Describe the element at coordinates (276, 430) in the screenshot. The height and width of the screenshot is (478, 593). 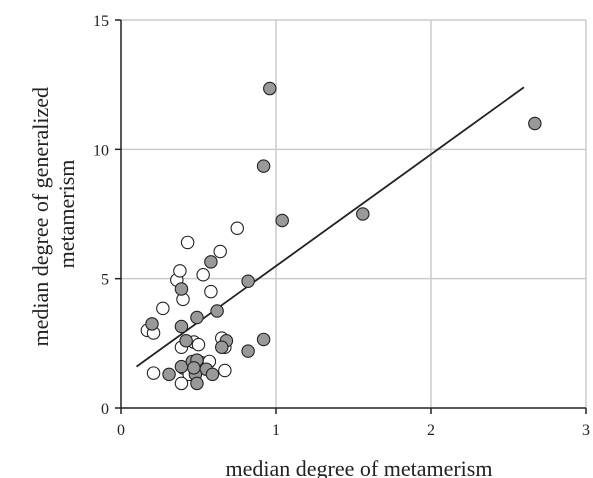
I see `x-tick-label: 1` at that location.